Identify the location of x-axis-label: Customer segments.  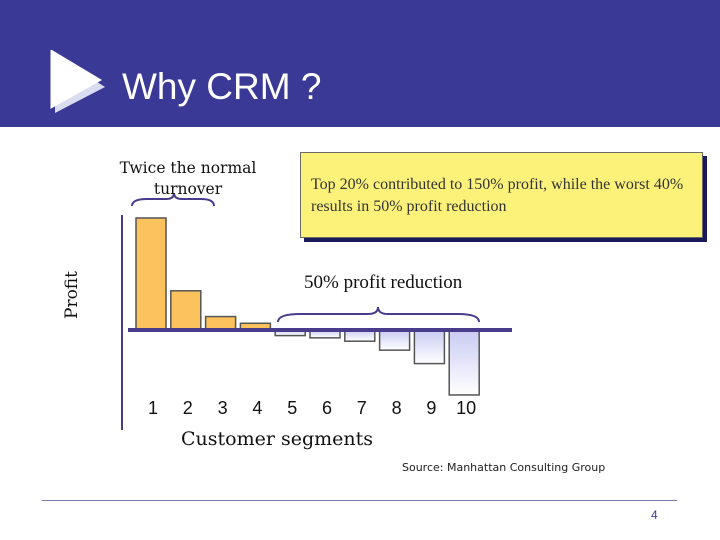
(277, 439).